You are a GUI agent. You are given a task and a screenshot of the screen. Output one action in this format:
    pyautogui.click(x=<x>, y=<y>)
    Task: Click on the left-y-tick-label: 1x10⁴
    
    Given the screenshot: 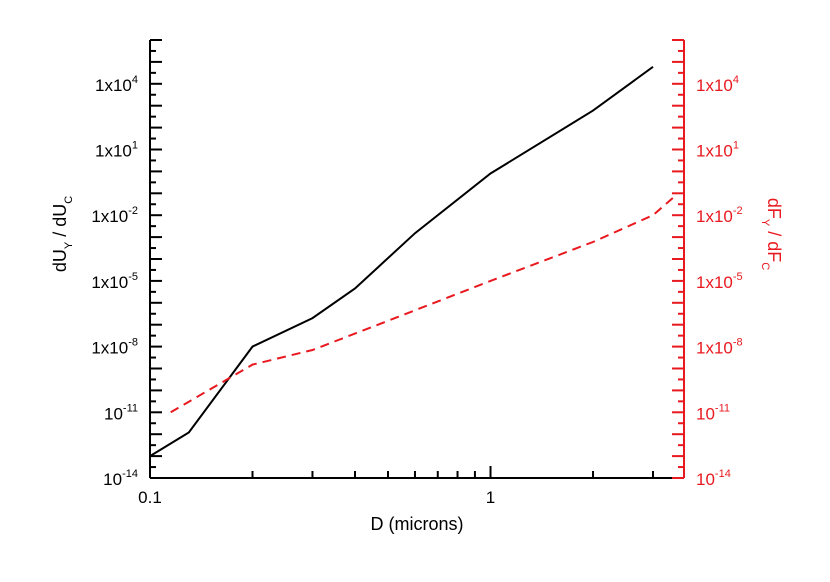 What is the action you would take?
    pyautogui.click(x=116, y=84)
    